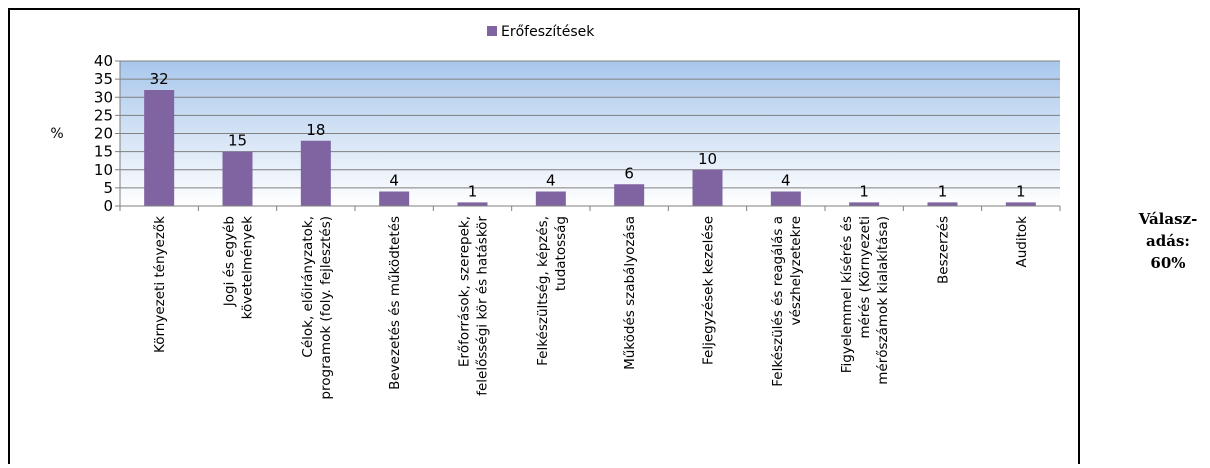  Describe the element at coordinates (707, 159) in the screenshot. I see `data-label: 10` at that location.